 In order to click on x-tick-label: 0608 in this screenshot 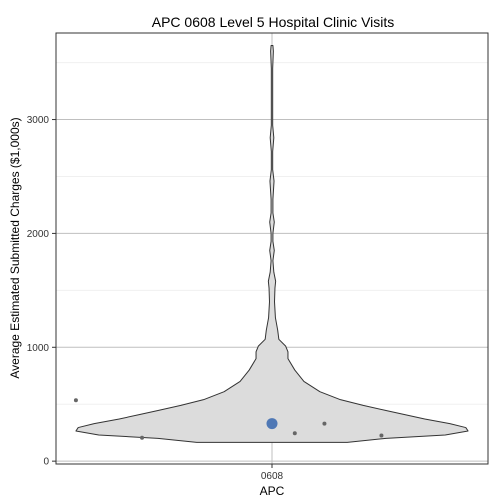, I will do `click(272, 476)`.